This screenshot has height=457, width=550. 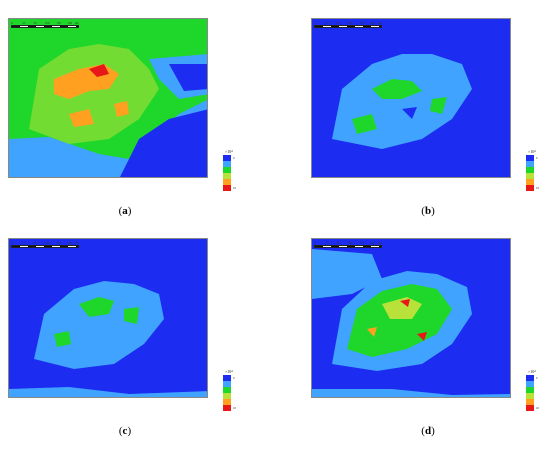 What do you see at coordinates (108, 392) in the screenshot?
I see `coastal-zone` at bounding box center [108, 392].